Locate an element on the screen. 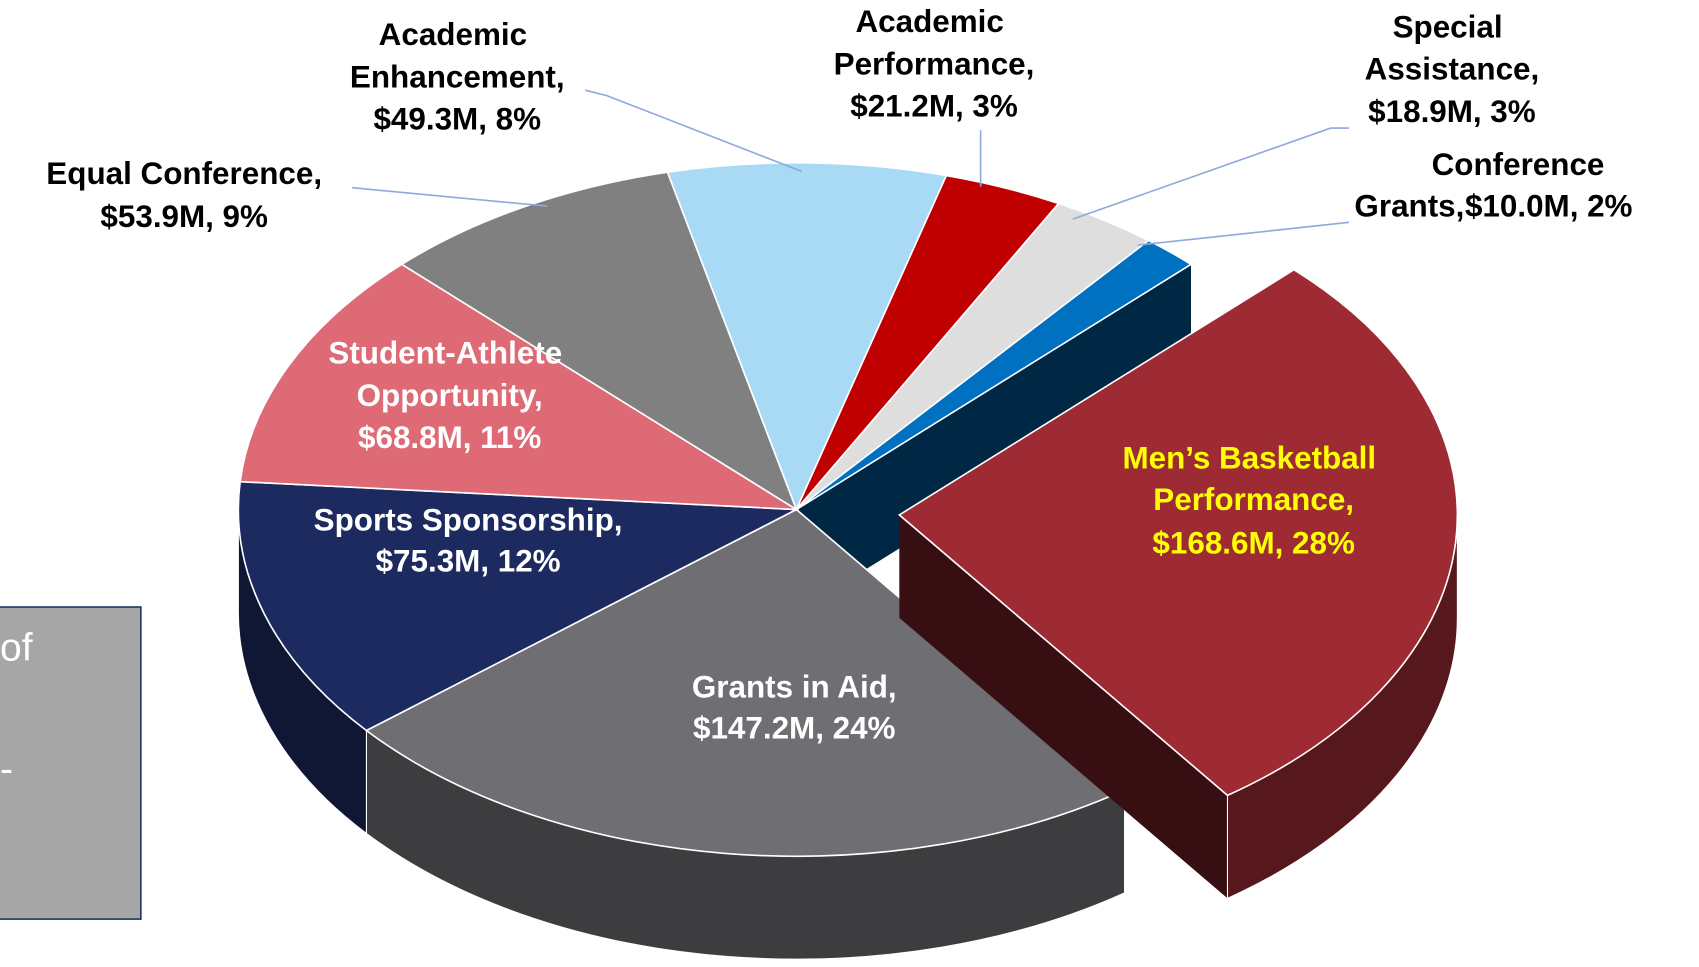  value-amount: $147.2M, is located at coordinates (758, 728).